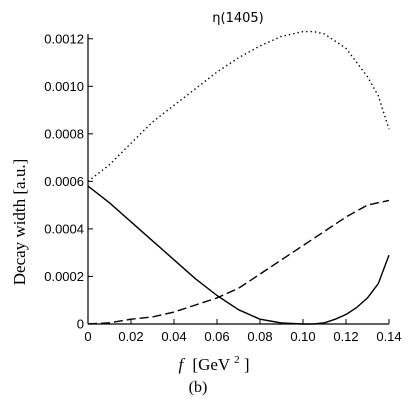  I want to click on y-tick-label: 0.0002, so click(64, 276).